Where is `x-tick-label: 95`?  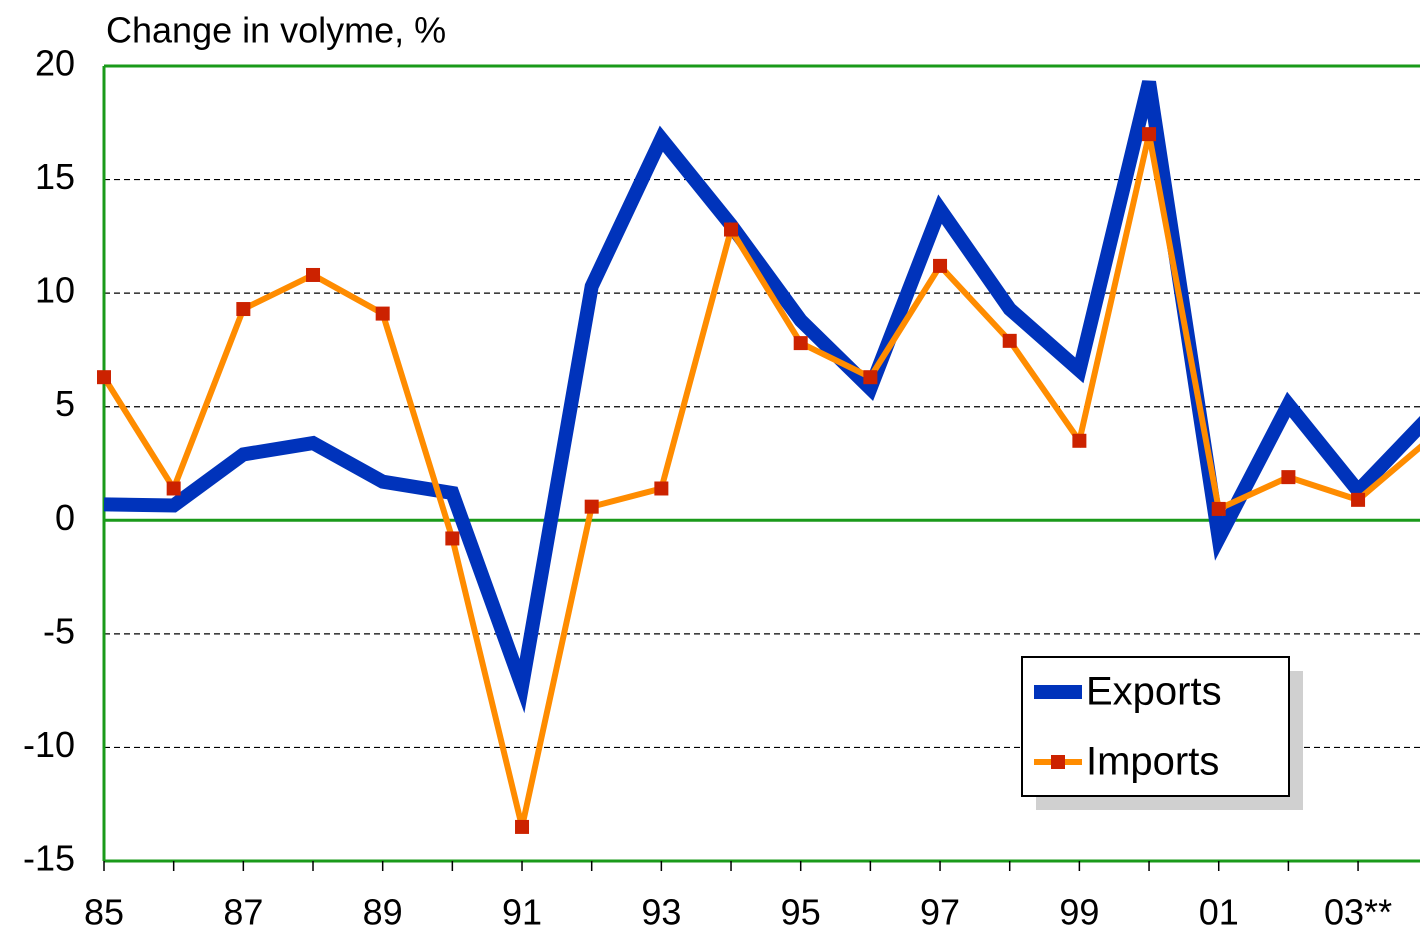 x-tick-label: 95 is located at coordinates (801, 912).